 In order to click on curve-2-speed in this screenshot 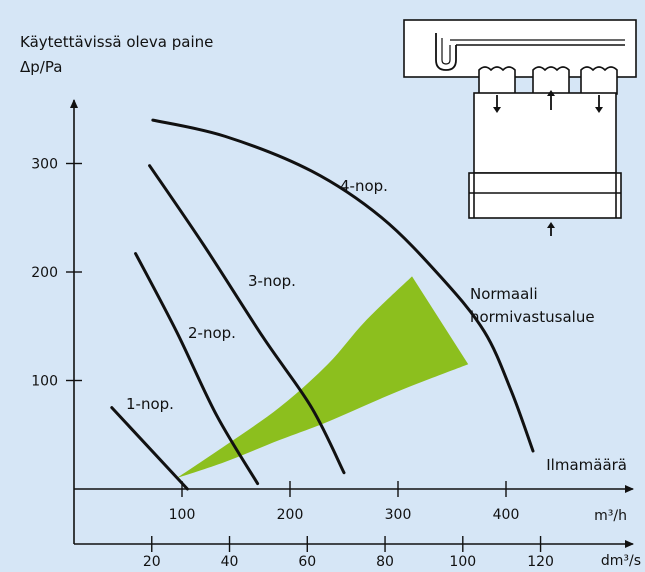, I will do `click(197, 369)`.